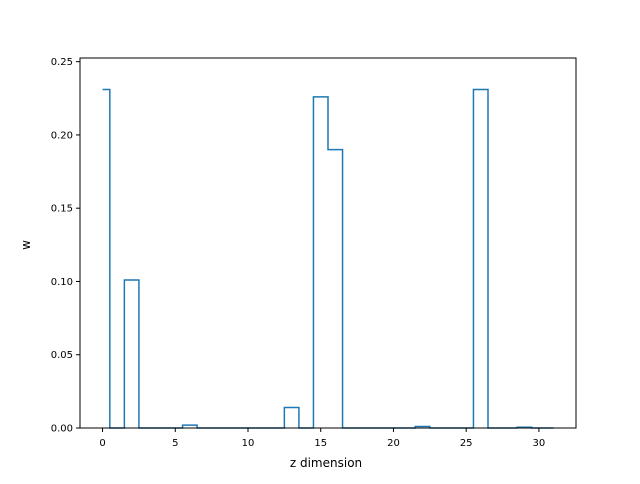  Describe the element at coordinates (326, 463) in the screenshot. I see `x-axis-label: z dimension` at that location.